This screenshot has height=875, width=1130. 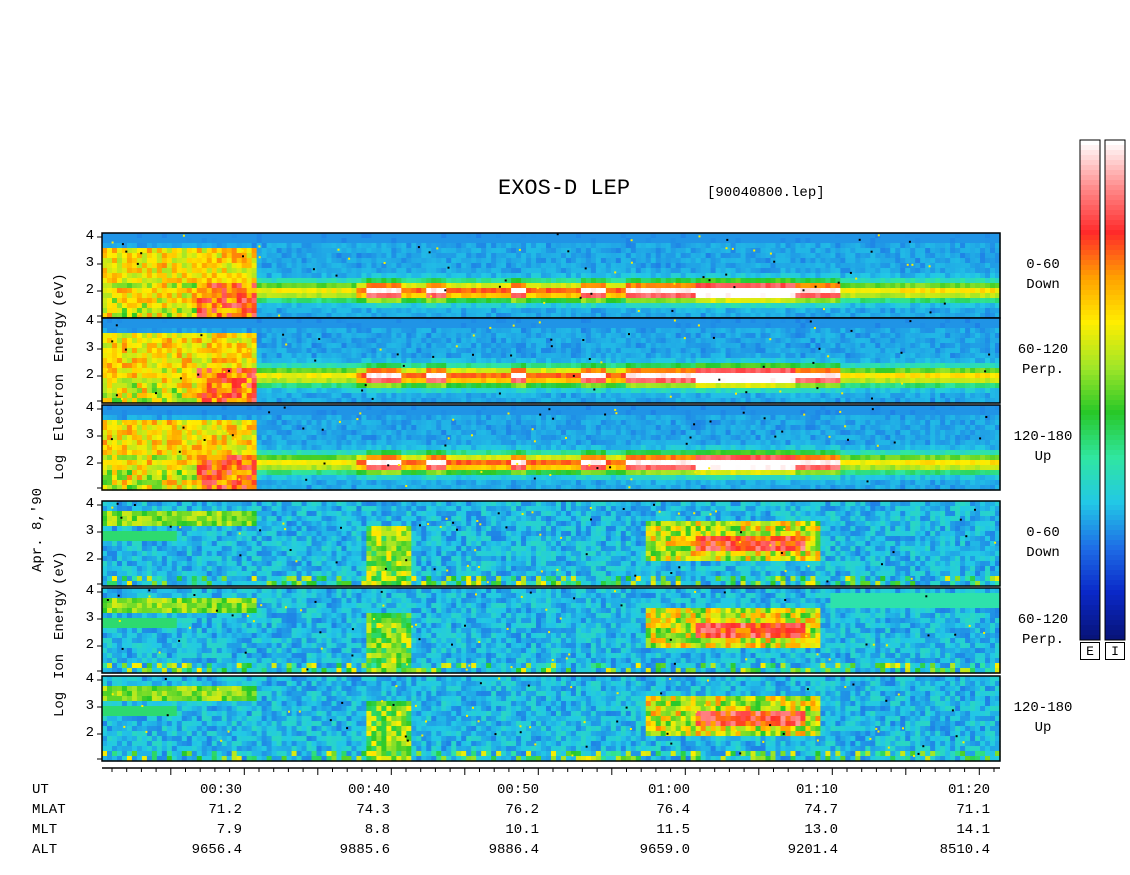 What do you see at coordinates (60, 666) in the screenshot?
I see `ion-ylabel-part: Ion` at bounding box center [60, 666].